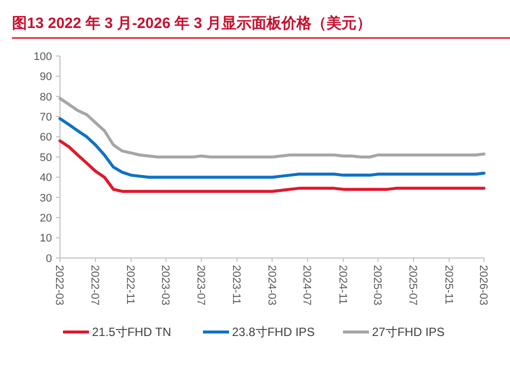 This screenshot has width=510, height=380. Describe the element at coordinates (130, 285) in the screenshot. I see `x-tick-label: 2022-11` at that location.